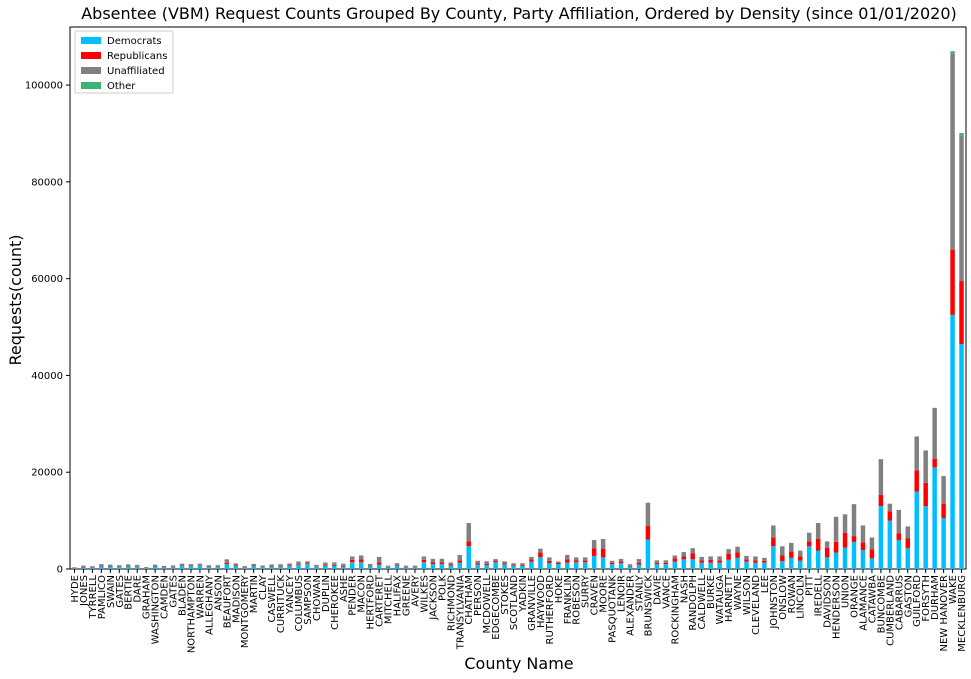 The height and width of the screenshot is (679, 971). I want to click on x-tick-label: CARTERET, so click(380, 600).